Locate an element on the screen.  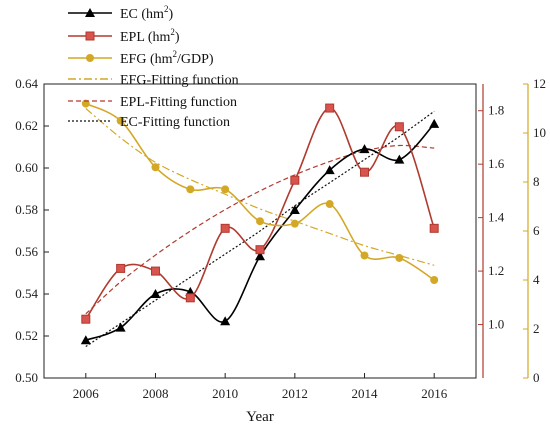
legend-item-epl-fit: EPL-Fitting function is located at coordinates (152, 102).